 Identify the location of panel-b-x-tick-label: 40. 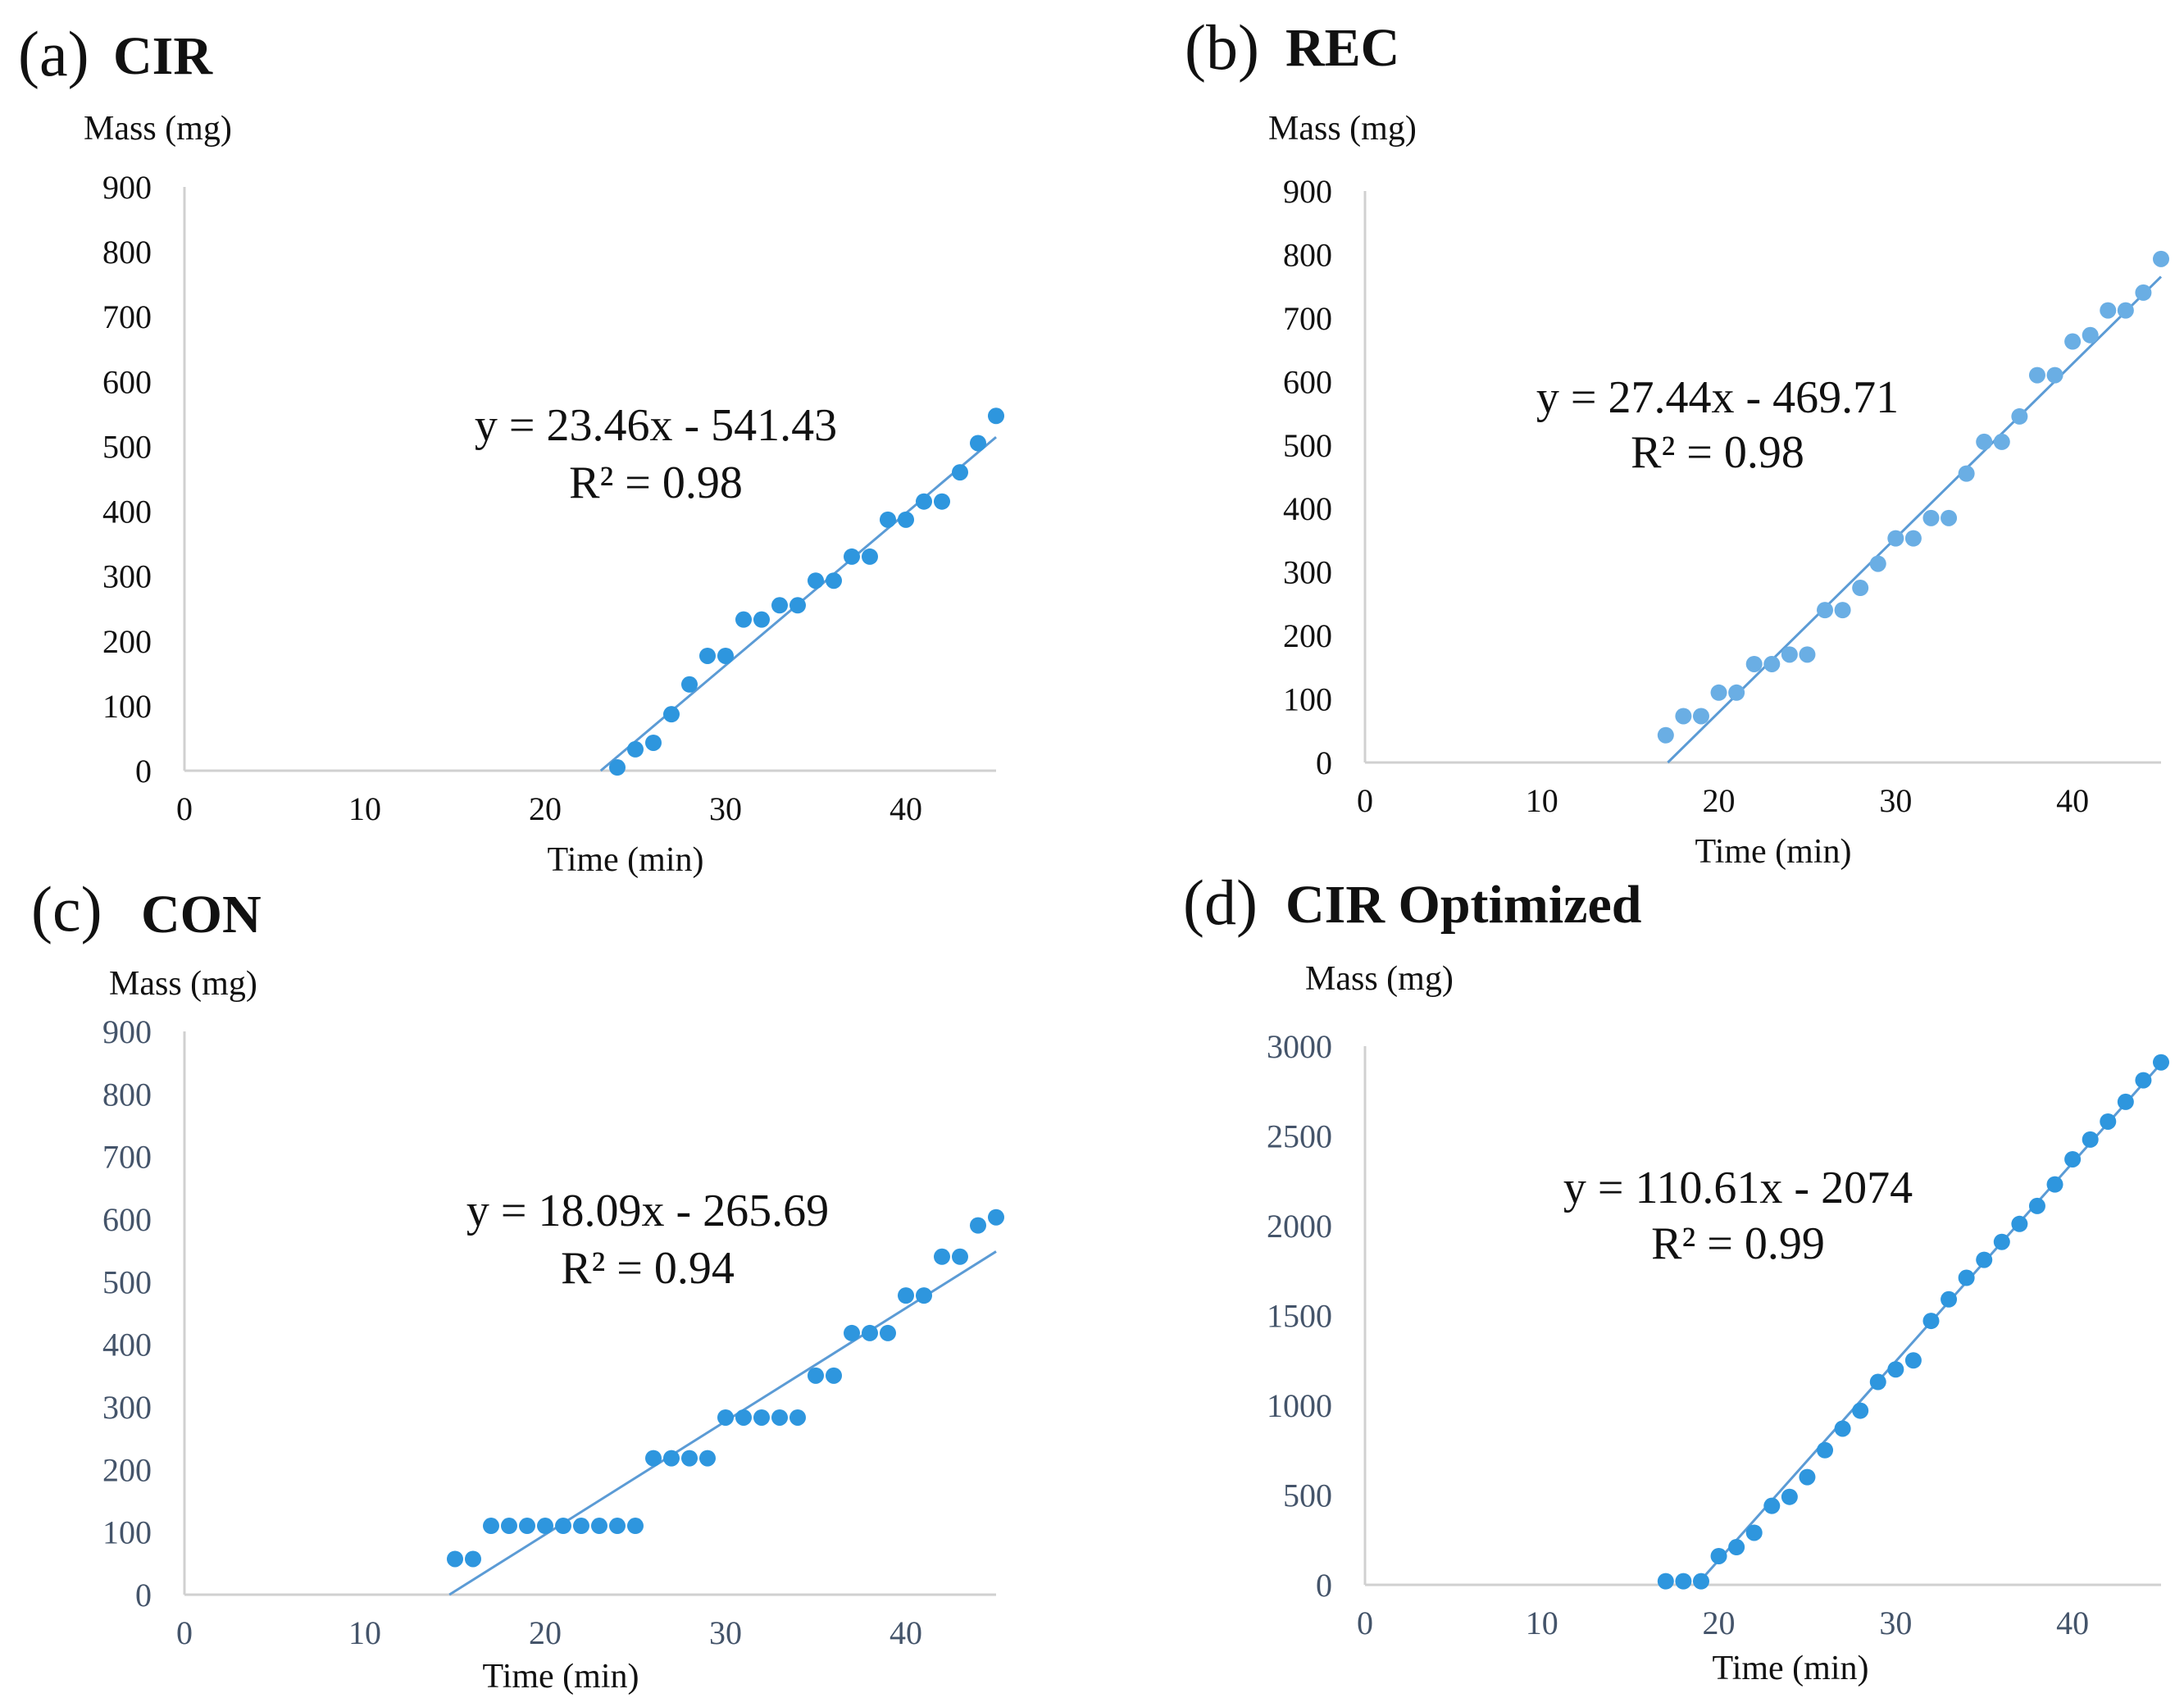
(2072, 800).